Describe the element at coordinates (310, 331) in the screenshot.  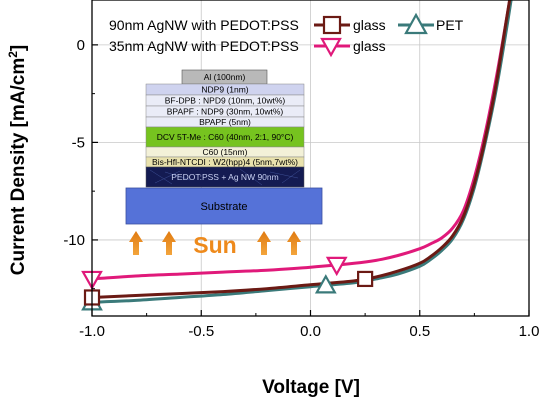
I see `x-tick-label: 0.0` at that location.